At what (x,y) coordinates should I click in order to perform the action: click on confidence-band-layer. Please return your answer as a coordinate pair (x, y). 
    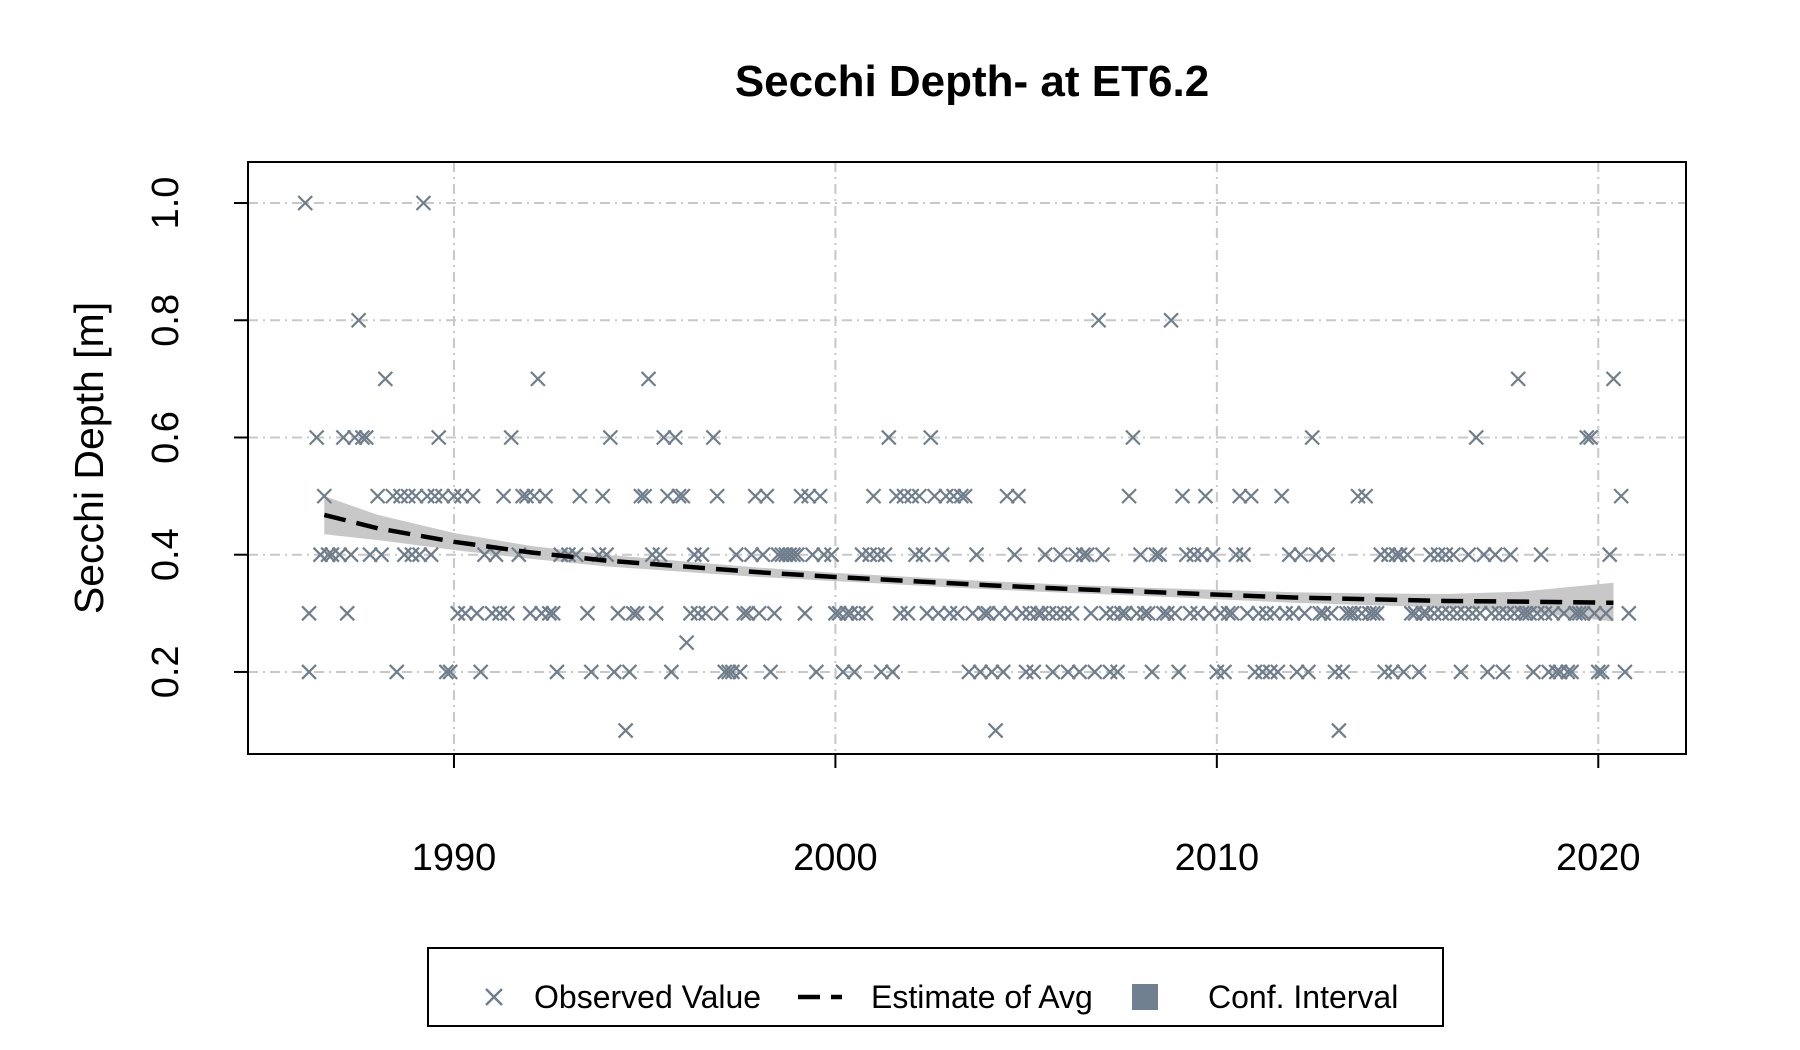
    Looking at the image, I should click on (969, 559).